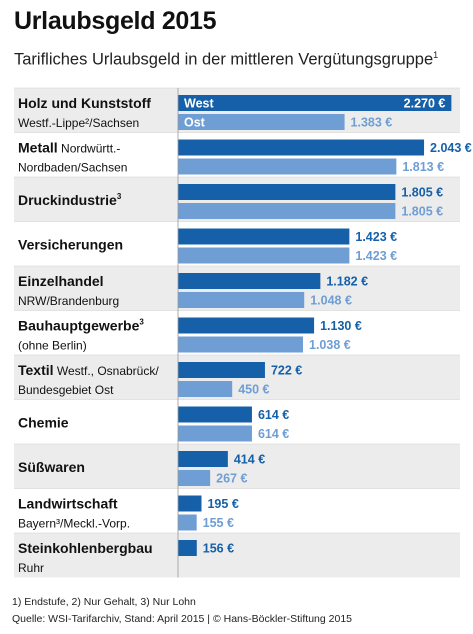  I want to click on chart-title: Urlaubsgeld 2015, so click(115, 21).